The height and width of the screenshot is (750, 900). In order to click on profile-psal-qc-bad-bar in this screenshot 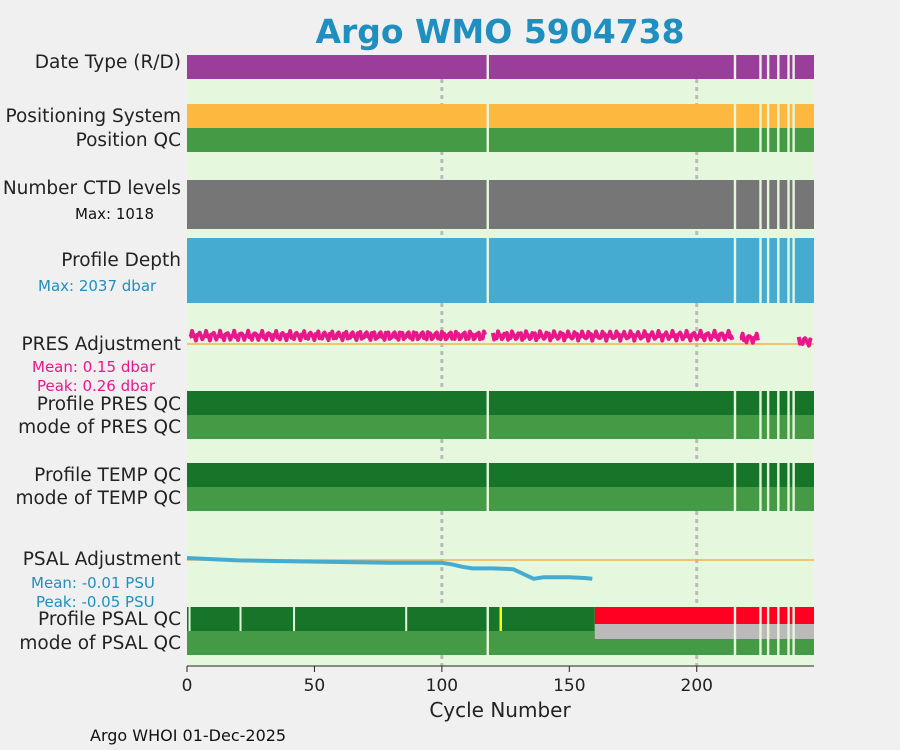, I will do `click(704, 615)`.